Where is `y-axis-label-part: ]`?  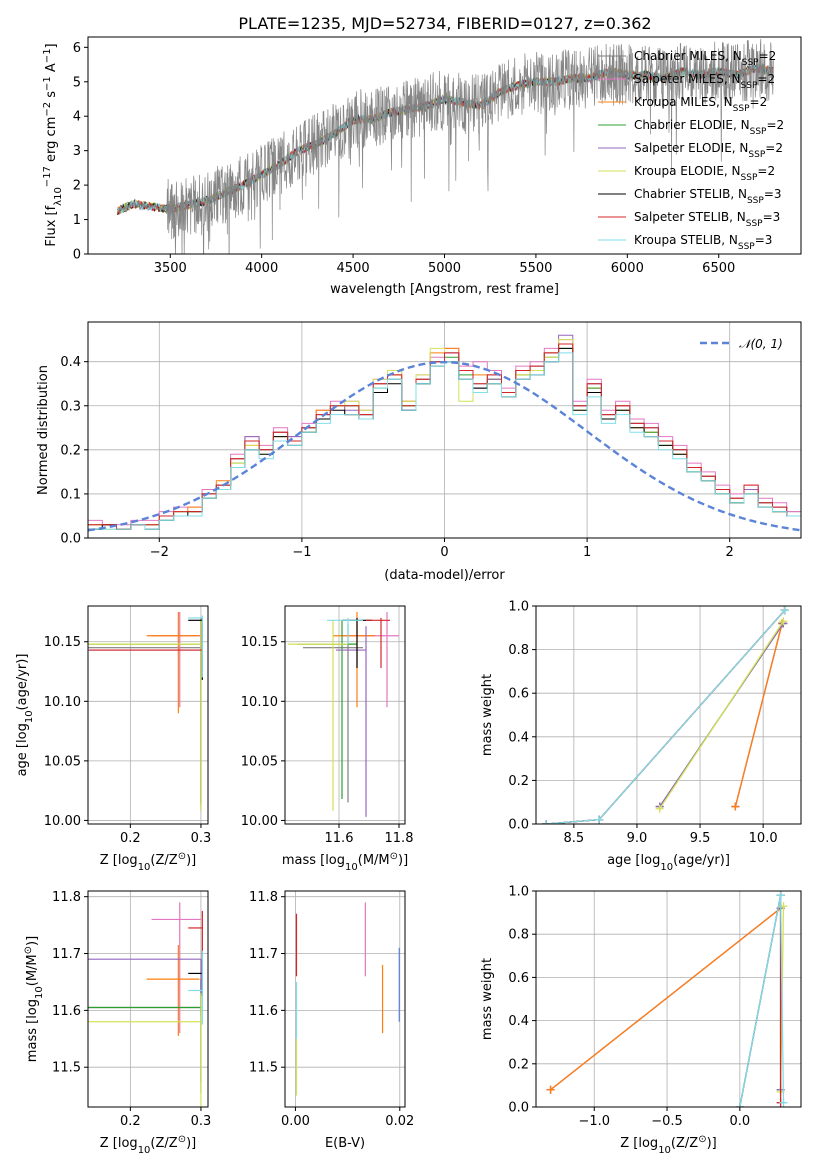
y-axis-label-part: ] is located at coordinates (51, 45).